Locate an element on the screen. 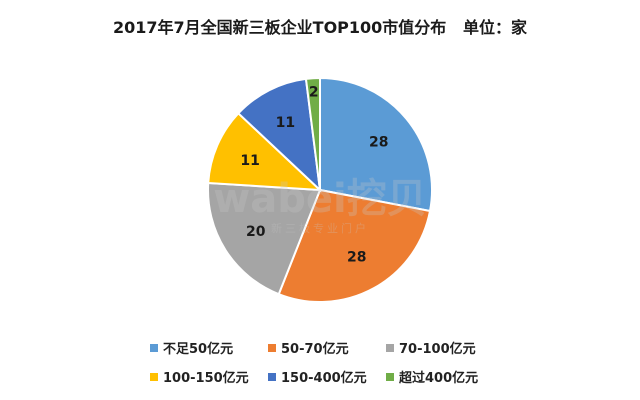 This screenshot has width=640, height=400. legend-item: 150-400亿元 is located at coordinates (327, 376).